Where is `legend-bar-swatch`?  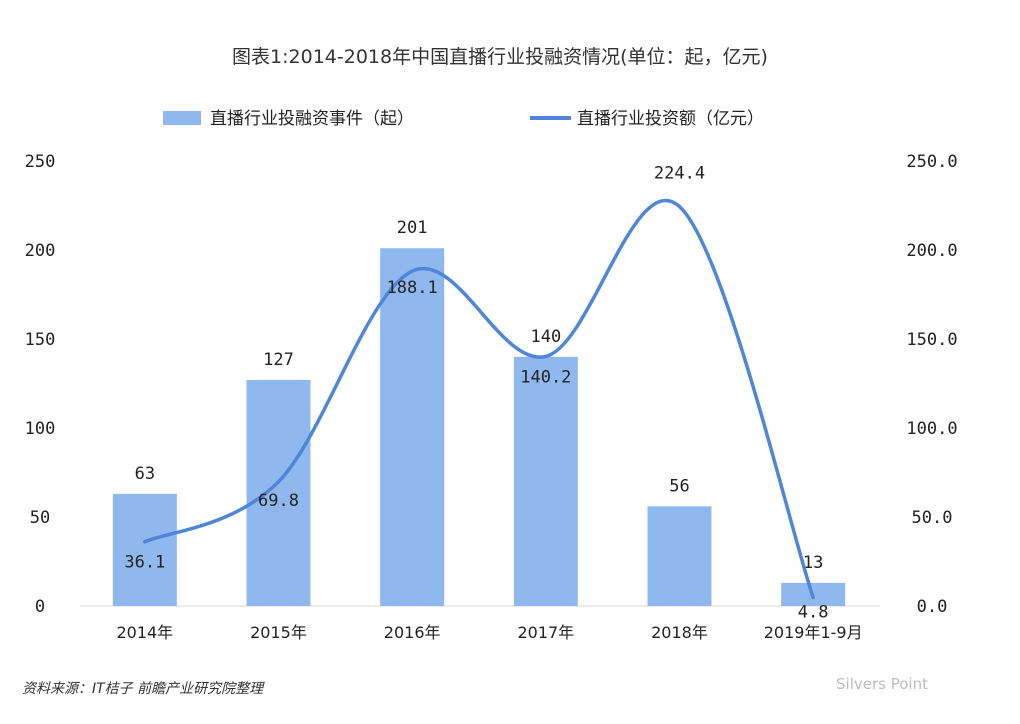
legend-bar-swatch is located at coordinates (182, 118).